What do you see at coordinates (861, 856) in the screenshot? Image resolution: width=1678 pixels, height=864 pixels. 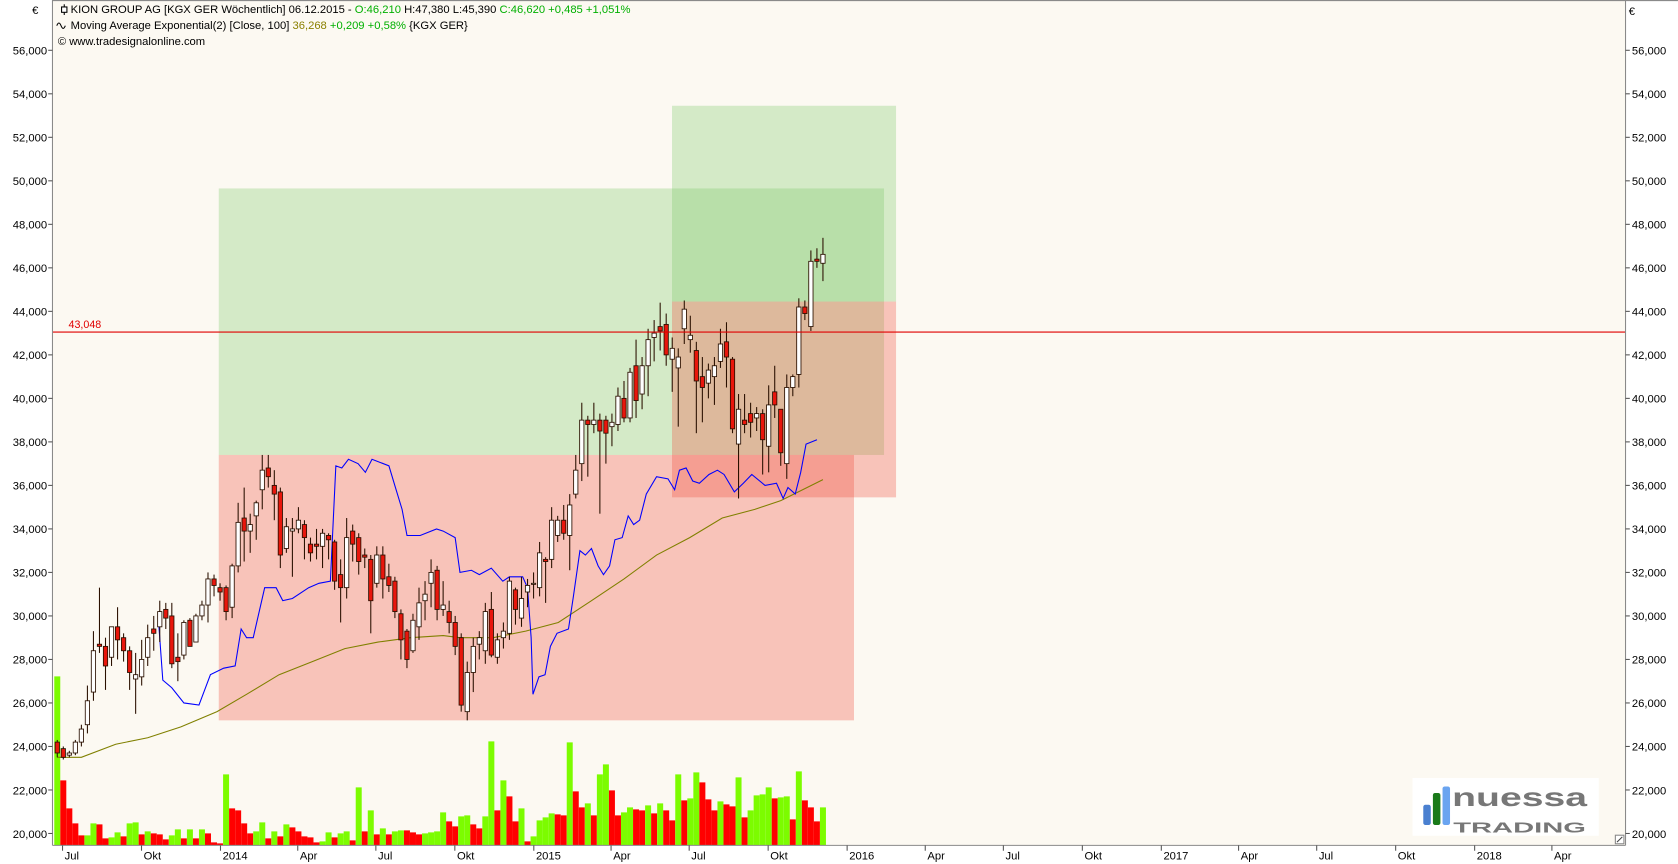 I see `x-tick-label: 2016` at bounding box center [861, 856].